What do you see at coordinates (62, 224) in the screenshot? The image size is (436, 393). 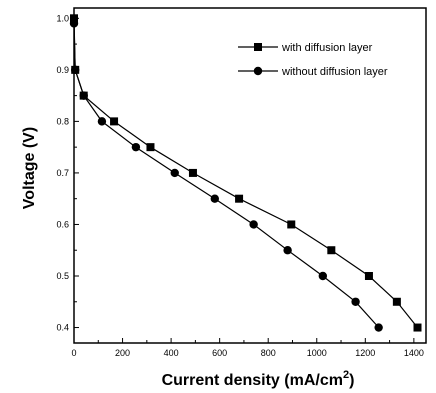 I see `y-tick-label: 0.6` at bounding box center [62, 224].